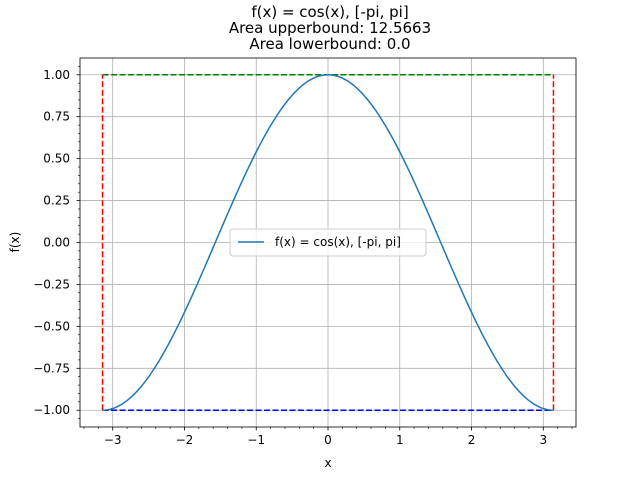 The image size is (640, 480). Describe the element at coordinates (472, 440) in the screenshot. I see `x-tick-label: 2` at that location.